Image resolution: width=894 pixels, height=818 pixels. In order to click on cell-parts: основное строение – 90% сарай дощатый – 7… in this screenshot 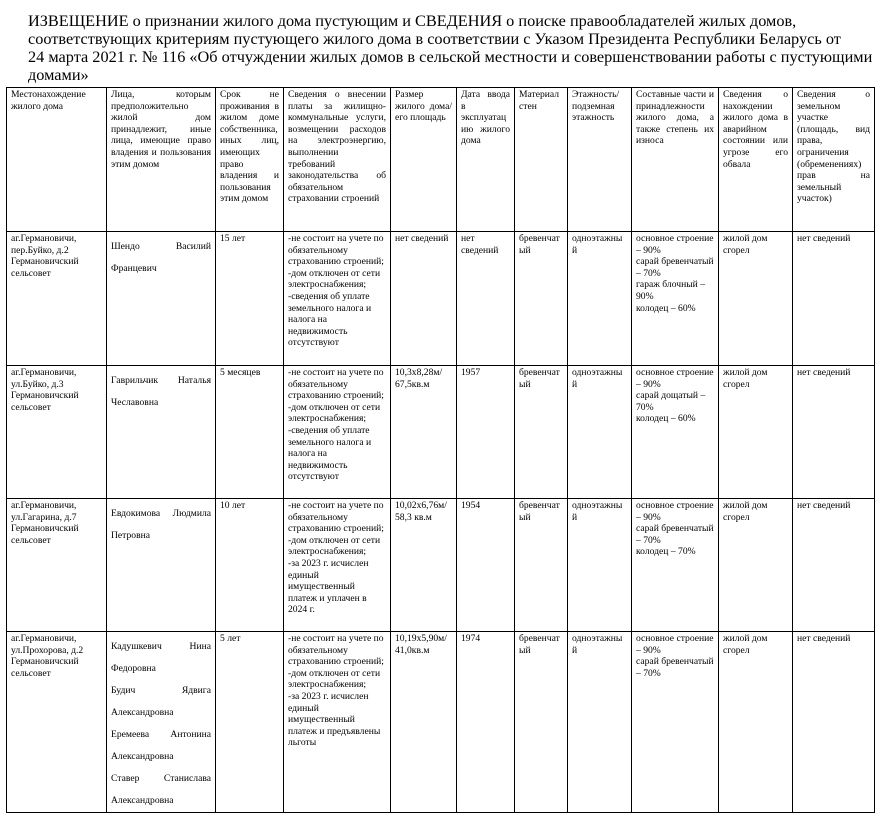, I will do `click(675, 432)`.